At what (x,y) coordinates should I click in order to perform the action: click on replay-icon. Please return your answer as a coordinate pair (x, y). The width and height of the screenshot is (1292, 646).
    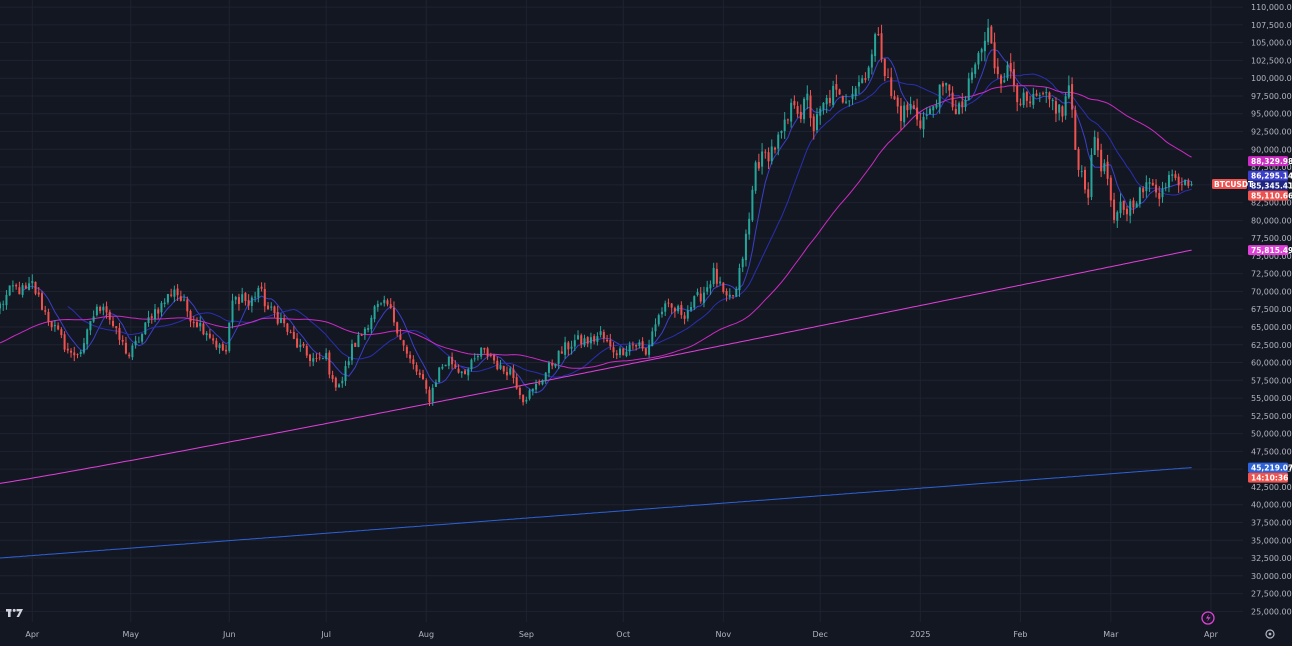
    Looking at the image, I should click on (1208, 618).